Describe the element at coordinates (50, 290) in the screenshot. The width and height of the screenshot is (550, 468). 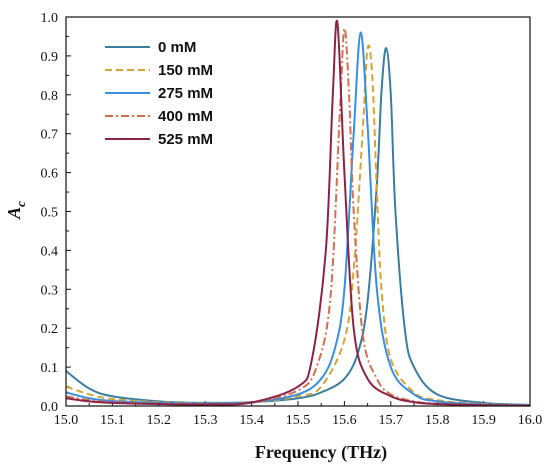
I see `y-tick-label: 0.3` at that location.